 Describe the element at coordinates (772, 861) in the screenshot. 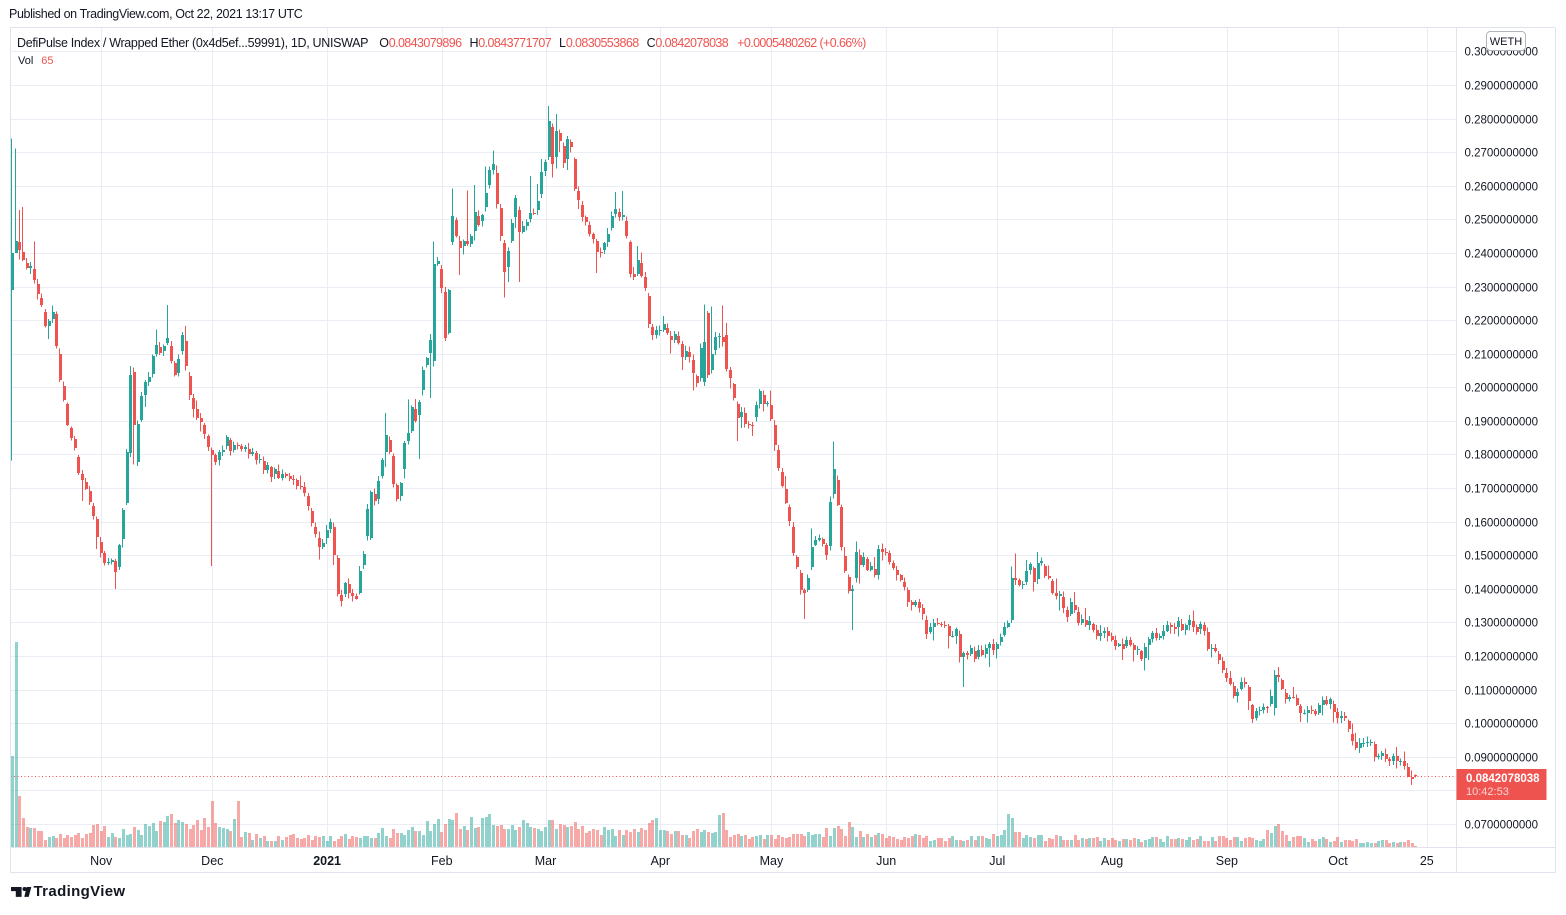

I see `svg-text: May` at that location.